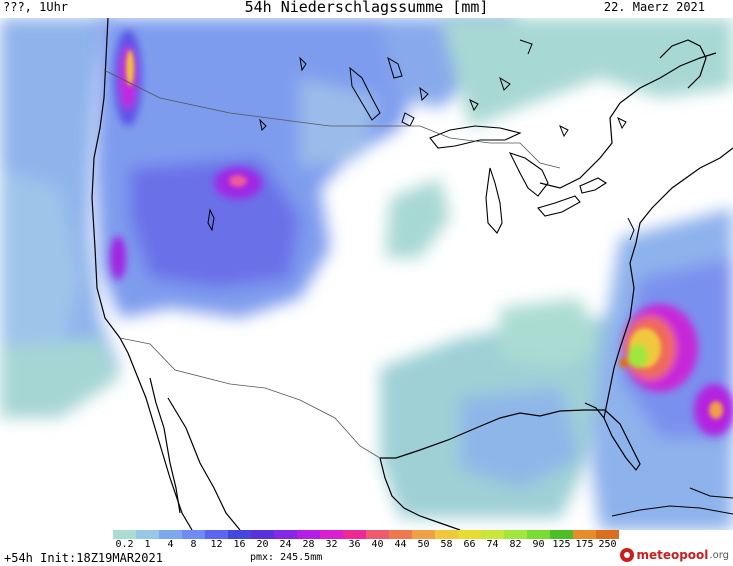  Describe the element at coordinates (446, 544) in the screenshot. I see `legend-tick-label: 58` at that location.